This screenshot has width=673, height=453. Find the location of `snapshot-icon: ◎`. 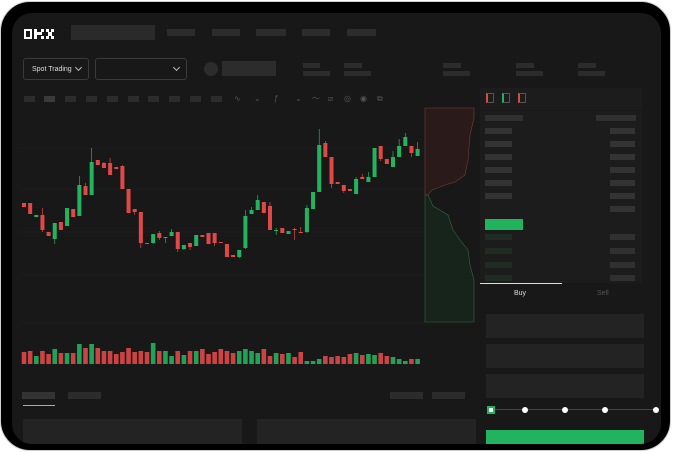

snapshot-icon: ◎ is located at coordinates (347, 98).